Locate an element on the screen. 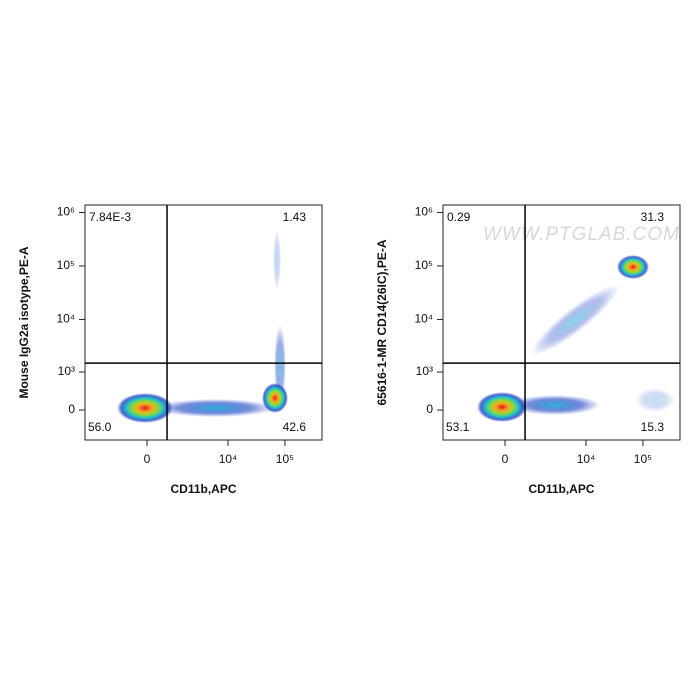 The height and width of the screenshot is (700, 700). y-axis-label: 65616-1-MR CD14(26IC),PE-A is located at coordinates (382, 322).